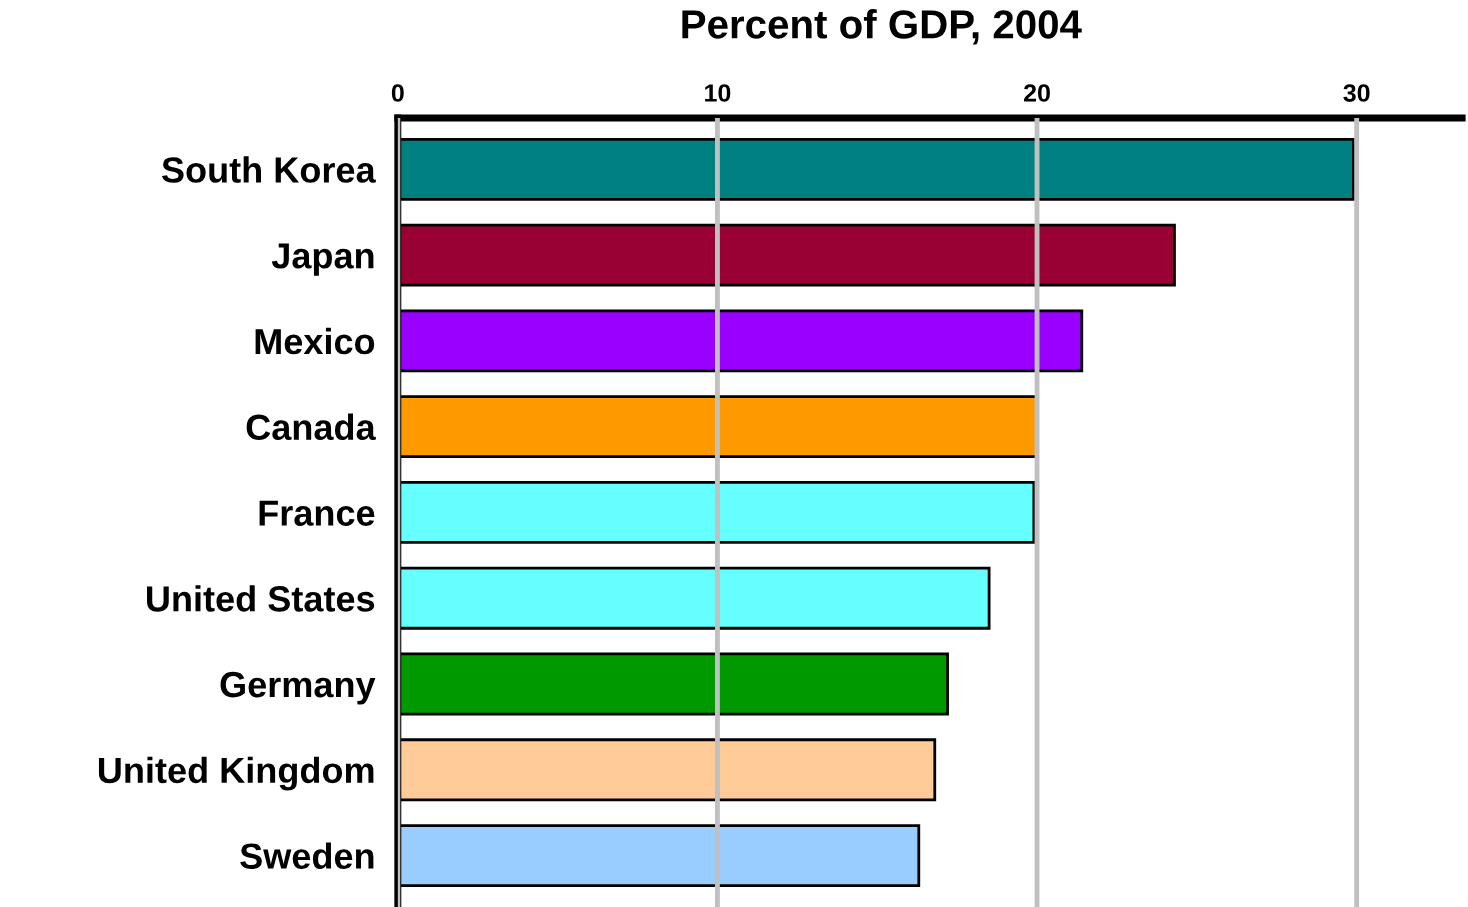 This screenshot has height=907, width=1468. I want to click on y-tick-label: Sweden, so click(307, 855).